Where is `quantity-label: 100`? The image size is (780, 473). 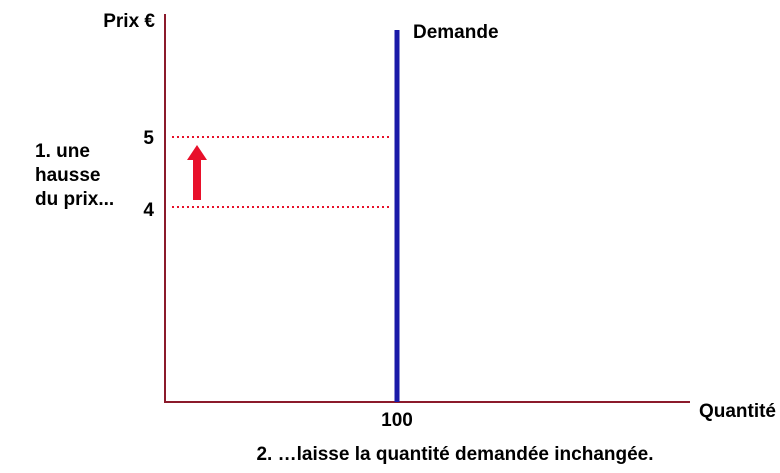
quantity-label: 100 is located at coordinates (397, 420).